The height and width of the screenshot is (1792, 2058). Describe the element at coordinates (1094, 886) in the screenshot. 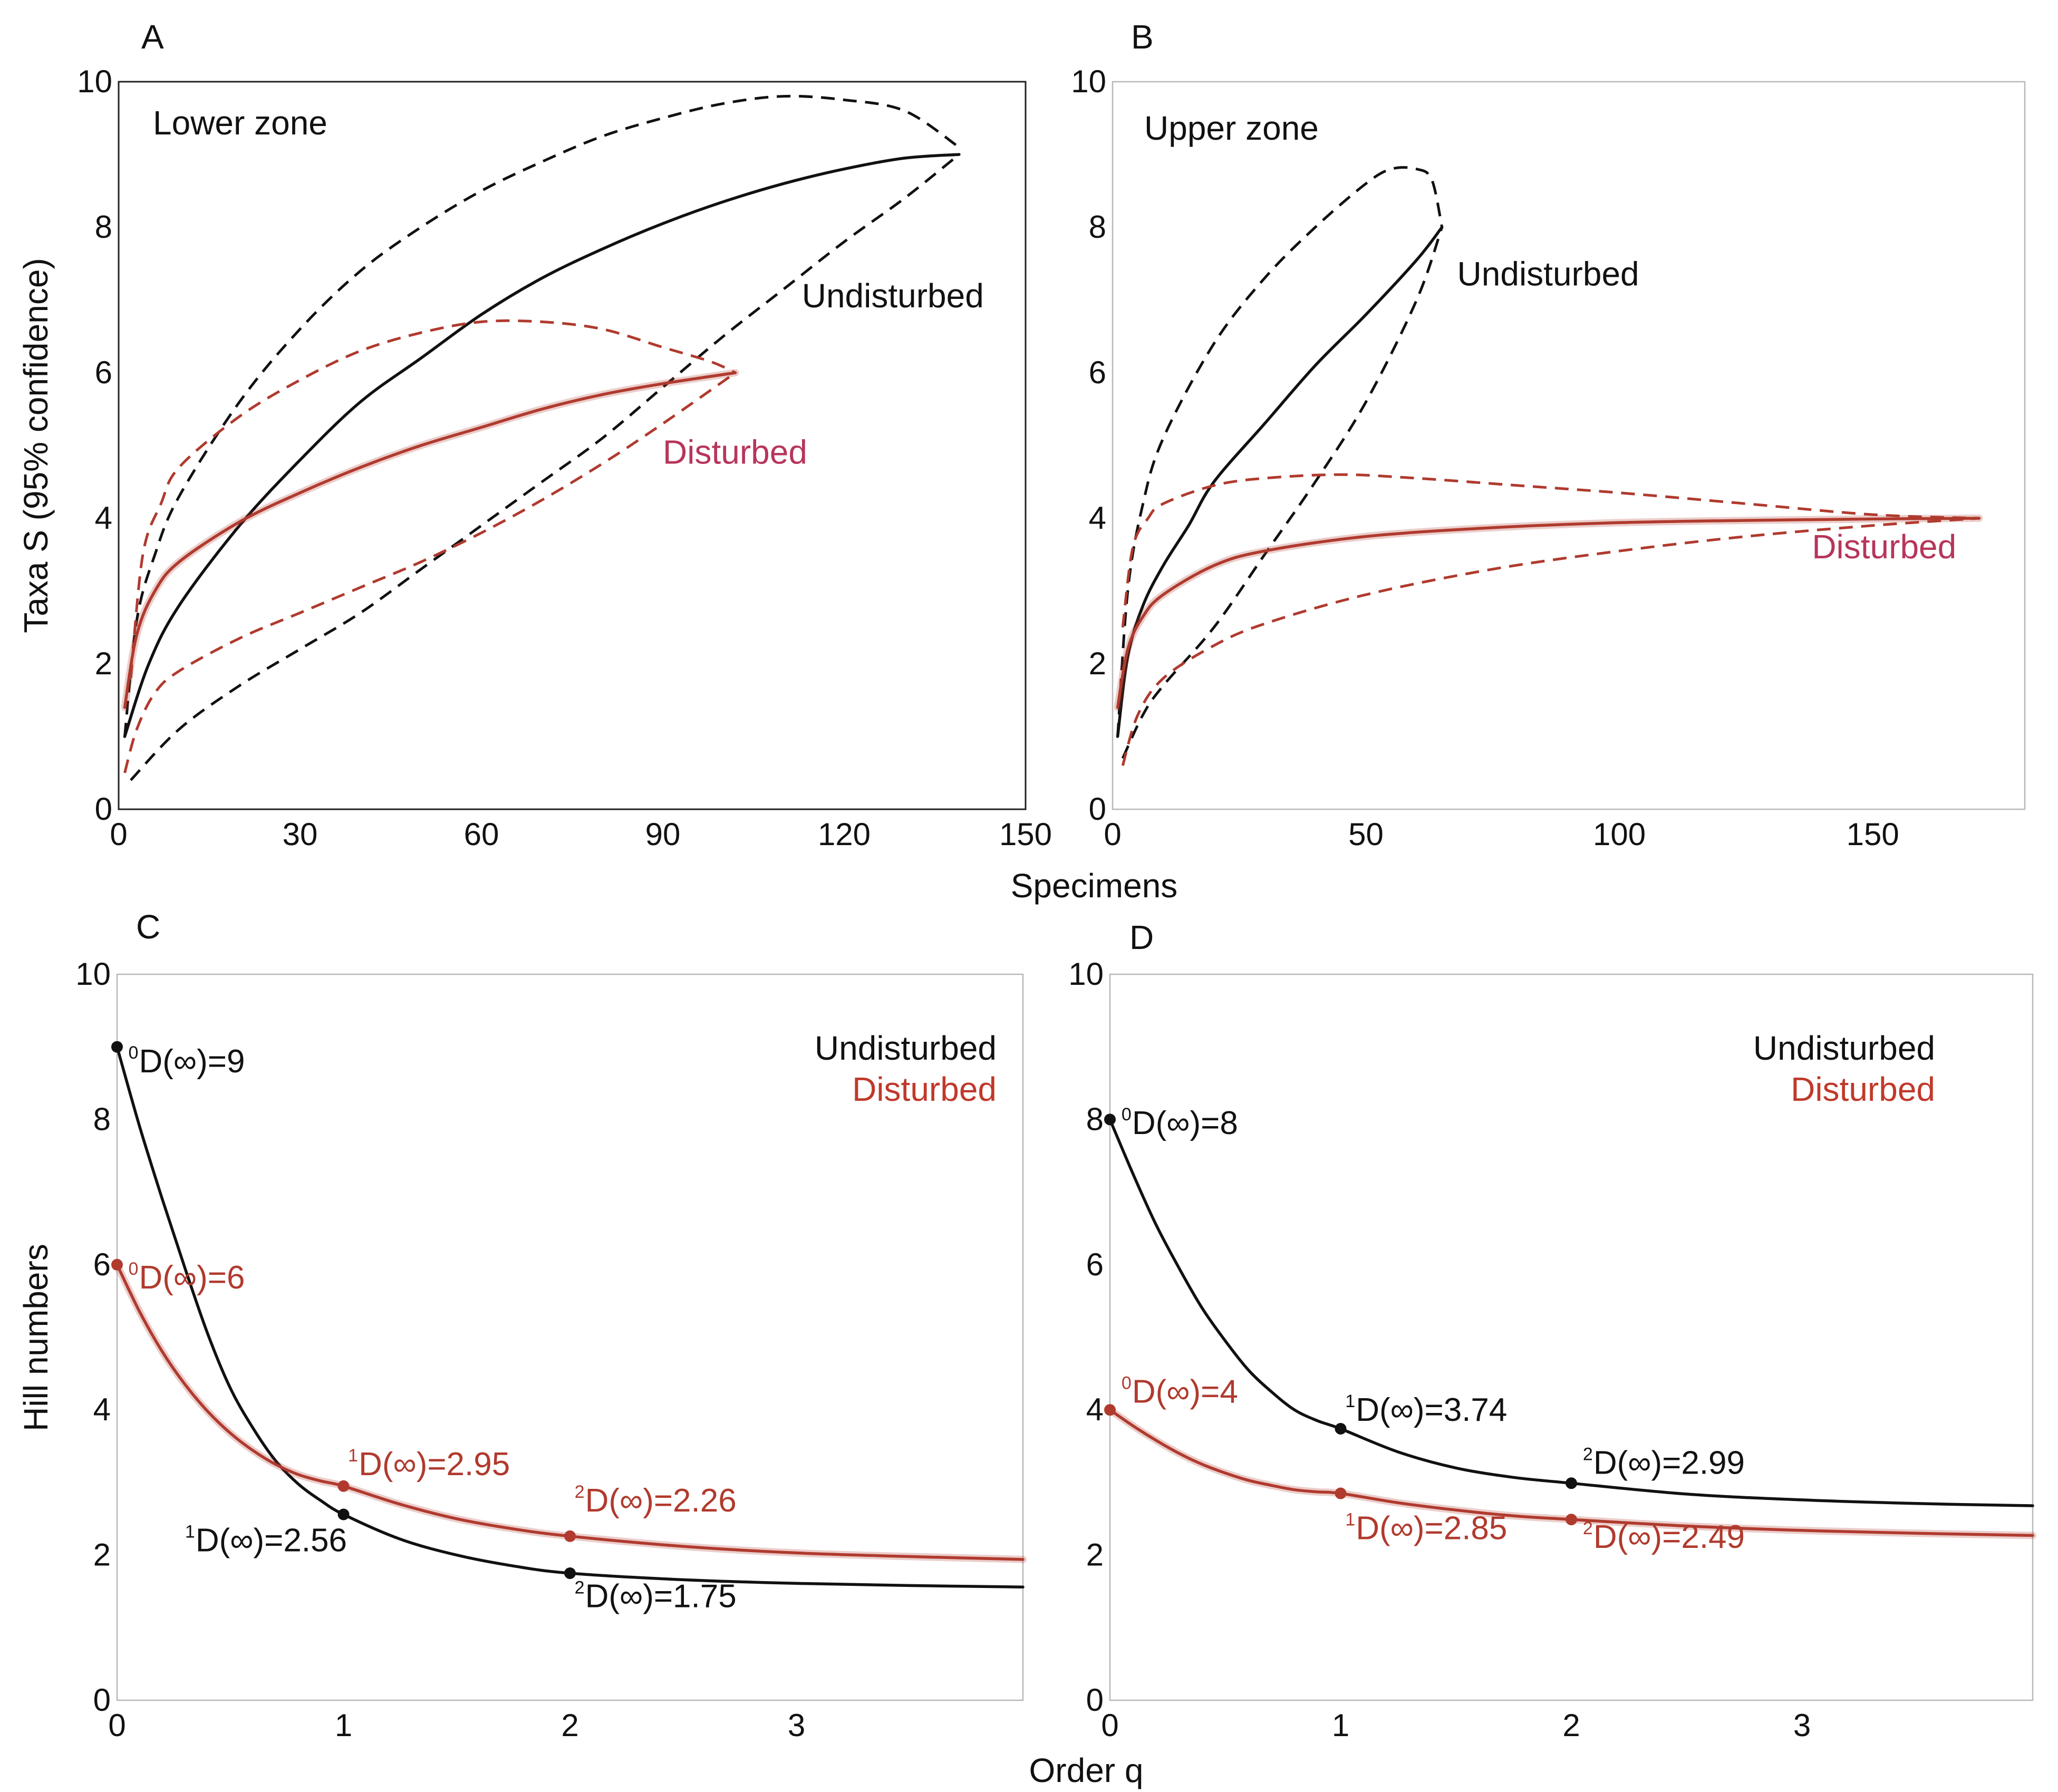

I see `shared-xlabel-top: Specimens` at that location.